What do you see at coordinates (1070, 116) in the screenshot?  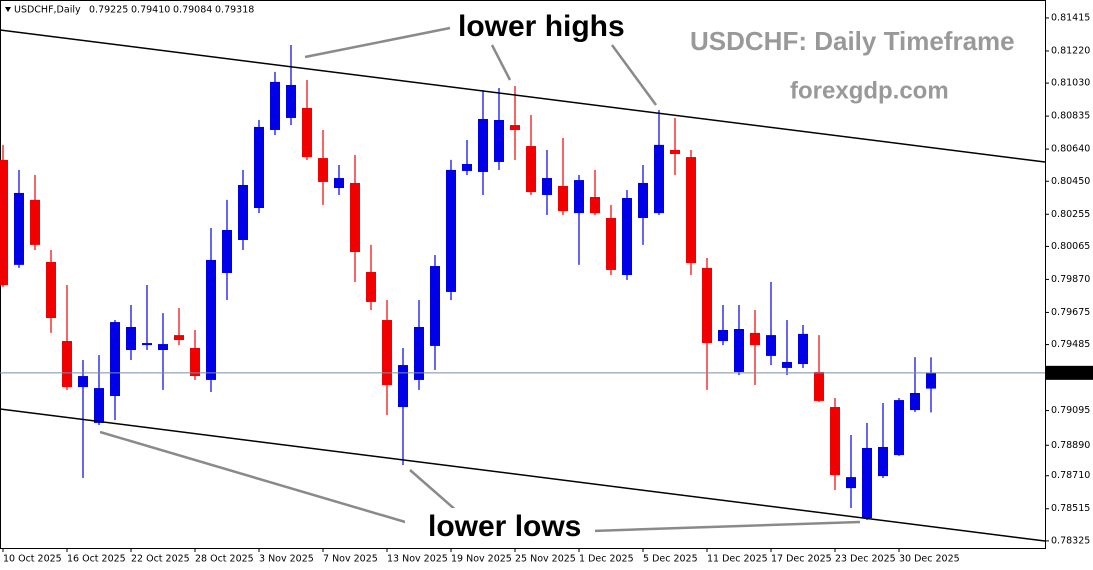 I see `y-tick-label: 0.80835` at bounding box center [1070, 116].